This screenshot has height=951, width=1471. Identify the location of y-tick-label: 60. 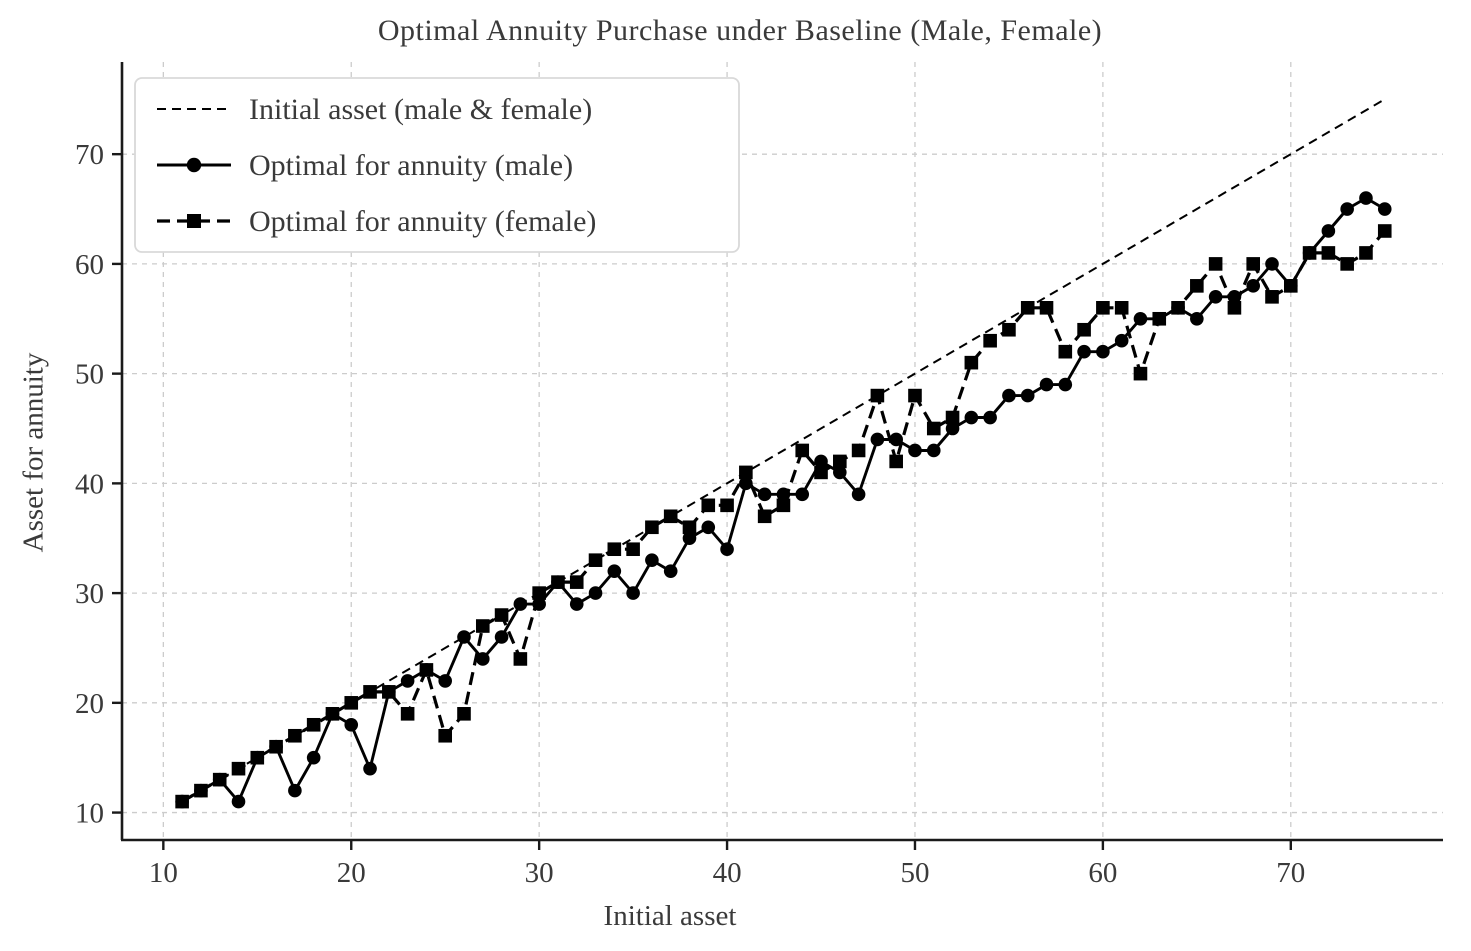
(89, 265).